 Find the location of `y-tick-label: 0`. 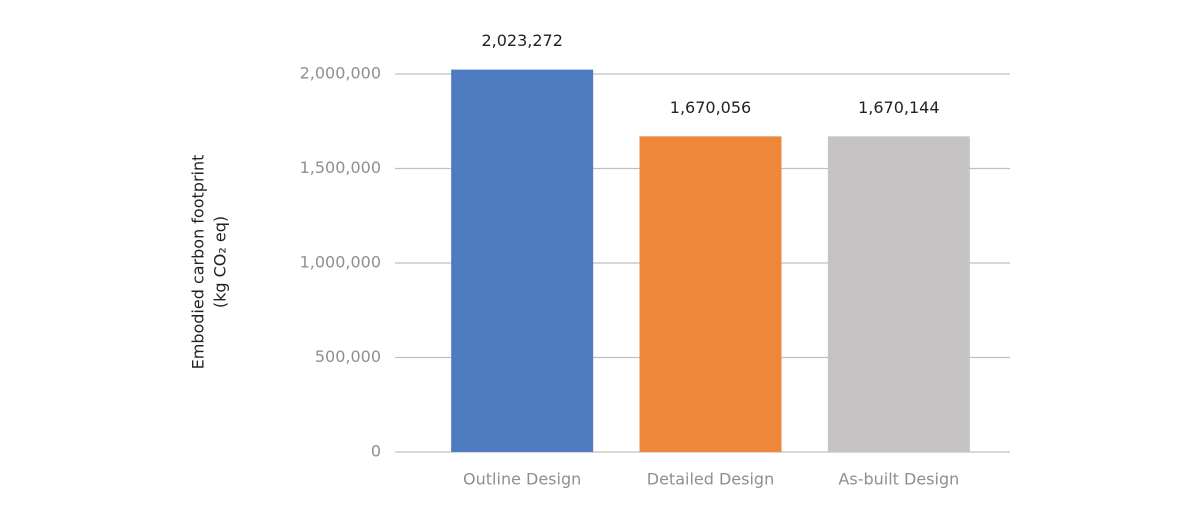

y-tick-label: 0 is located at coordinates (376, 451).